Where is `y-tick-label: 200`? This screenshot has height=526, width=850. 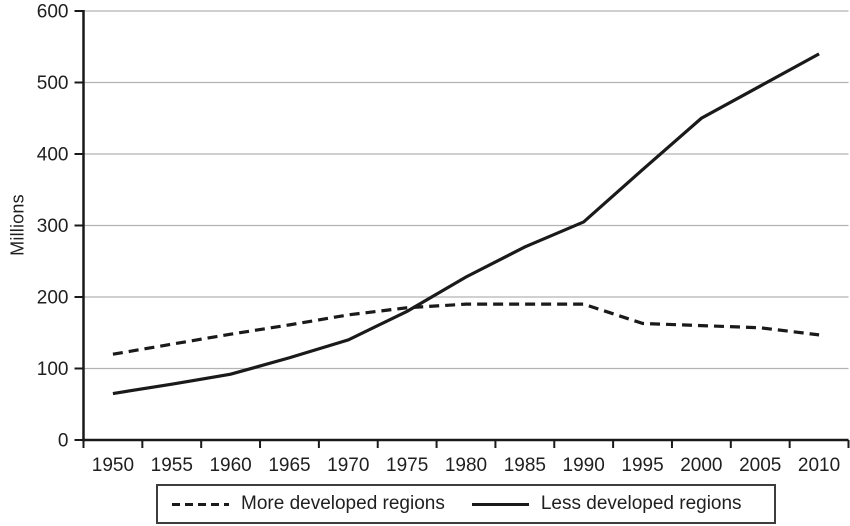 y-tick-label: 200 is located at coordinates (53, 298).